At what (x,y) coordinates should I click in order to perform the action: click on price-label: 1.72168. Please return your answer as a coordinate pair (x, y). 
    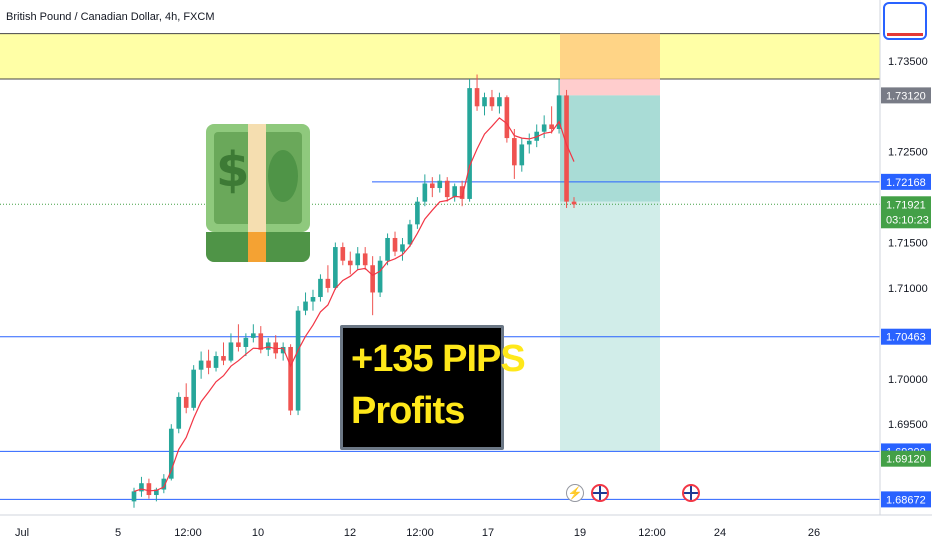
    Looking at the image, I should click on (906, 181).